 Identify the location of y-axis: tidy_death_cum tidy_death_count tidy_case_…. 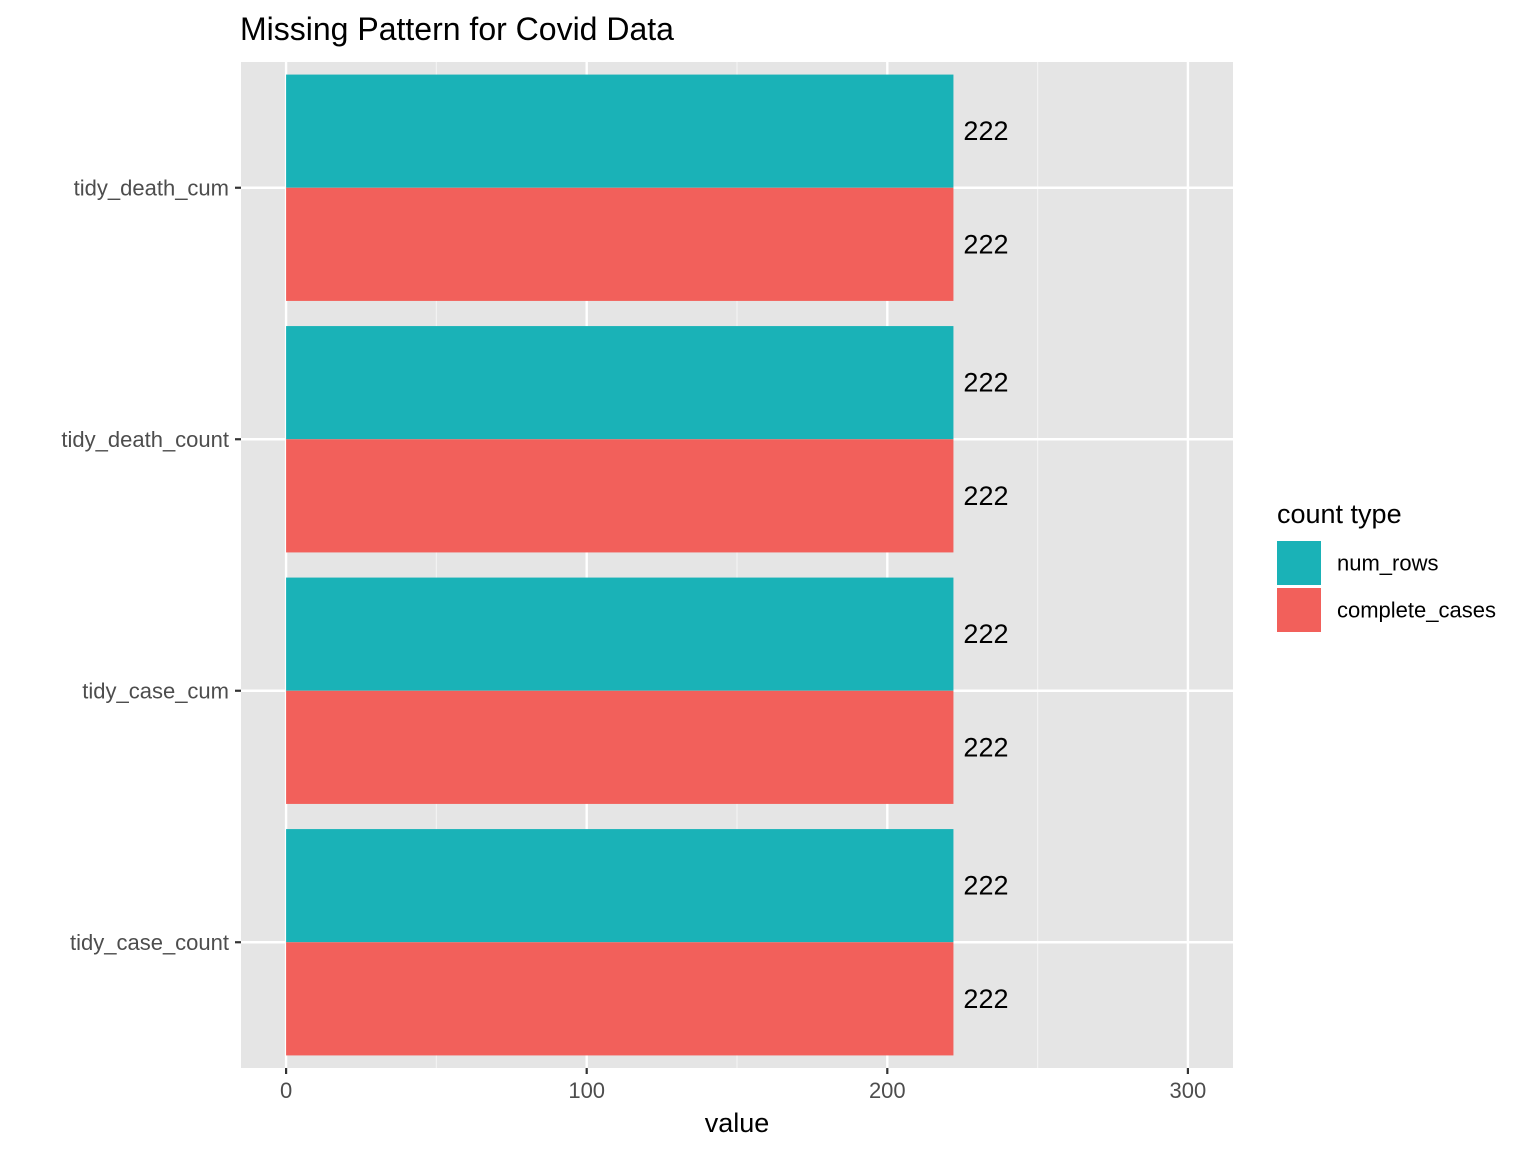
(151, 565).